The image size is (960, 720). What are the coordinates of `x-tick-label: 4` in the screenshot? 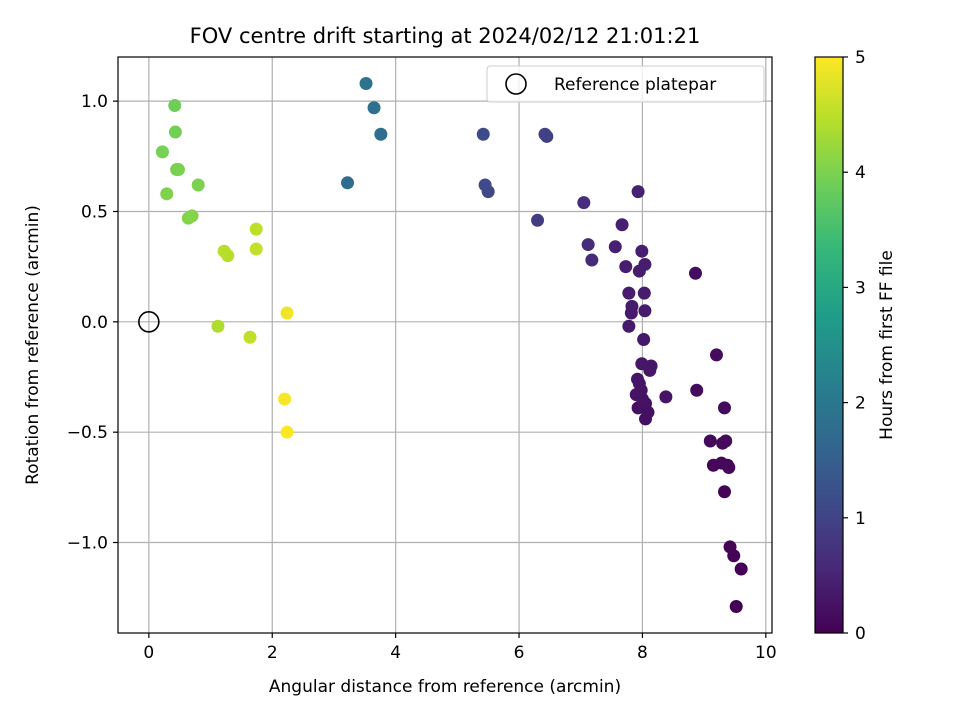 It's located at (395, 653).